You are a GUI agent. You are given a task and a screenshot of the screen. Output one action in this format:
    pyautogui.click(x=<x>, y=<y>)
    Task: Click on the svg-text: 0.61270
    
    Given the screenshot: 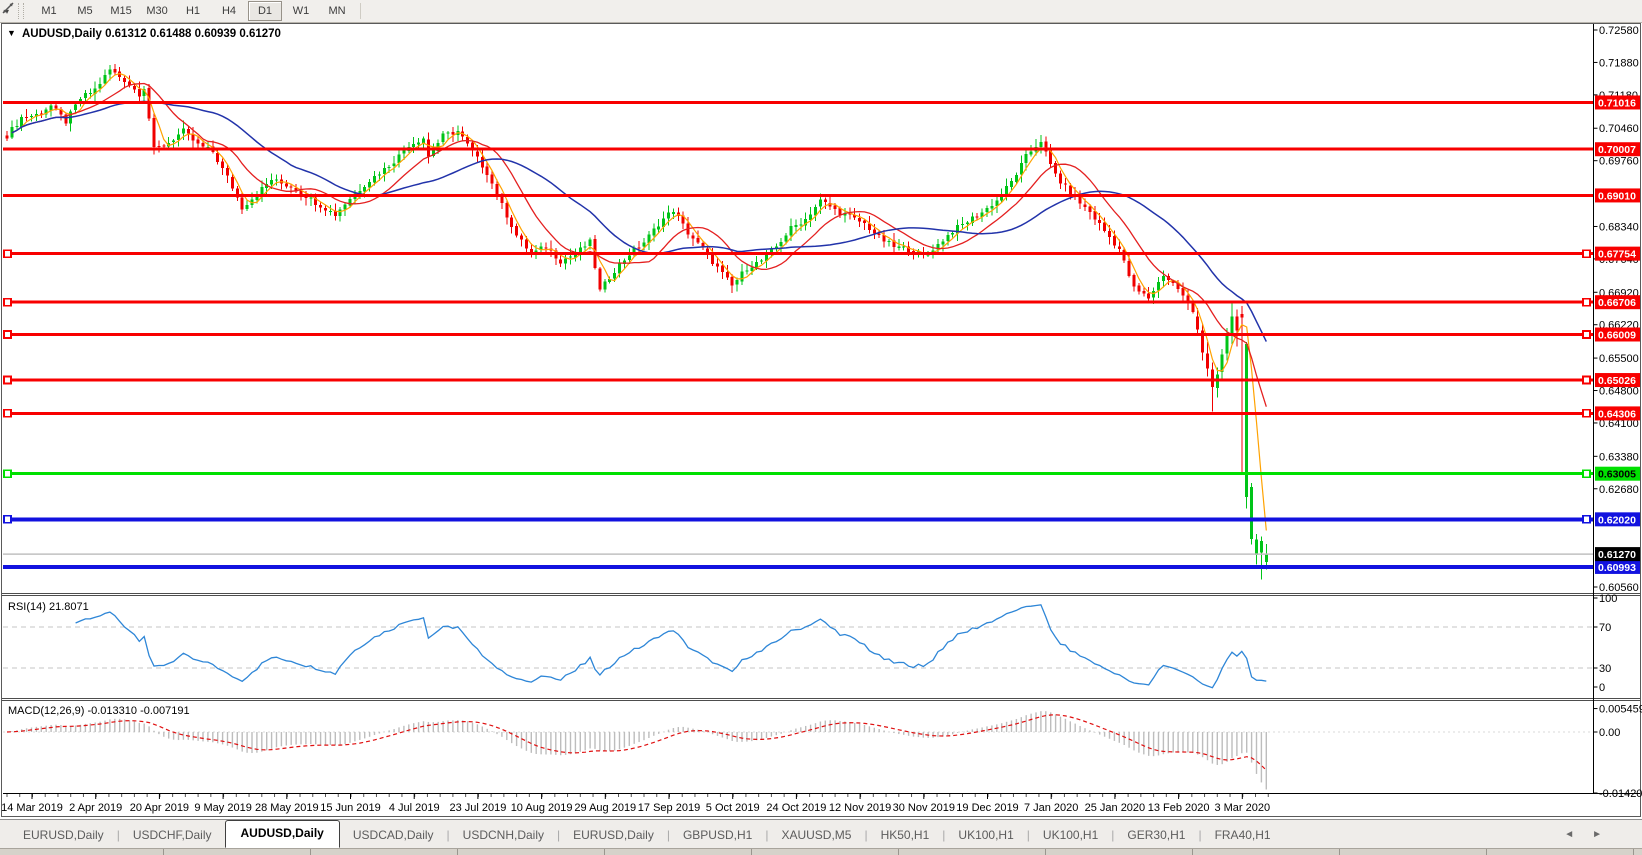 What is the action you would take?
    pyautogui.click(x=1617, y=555)
    